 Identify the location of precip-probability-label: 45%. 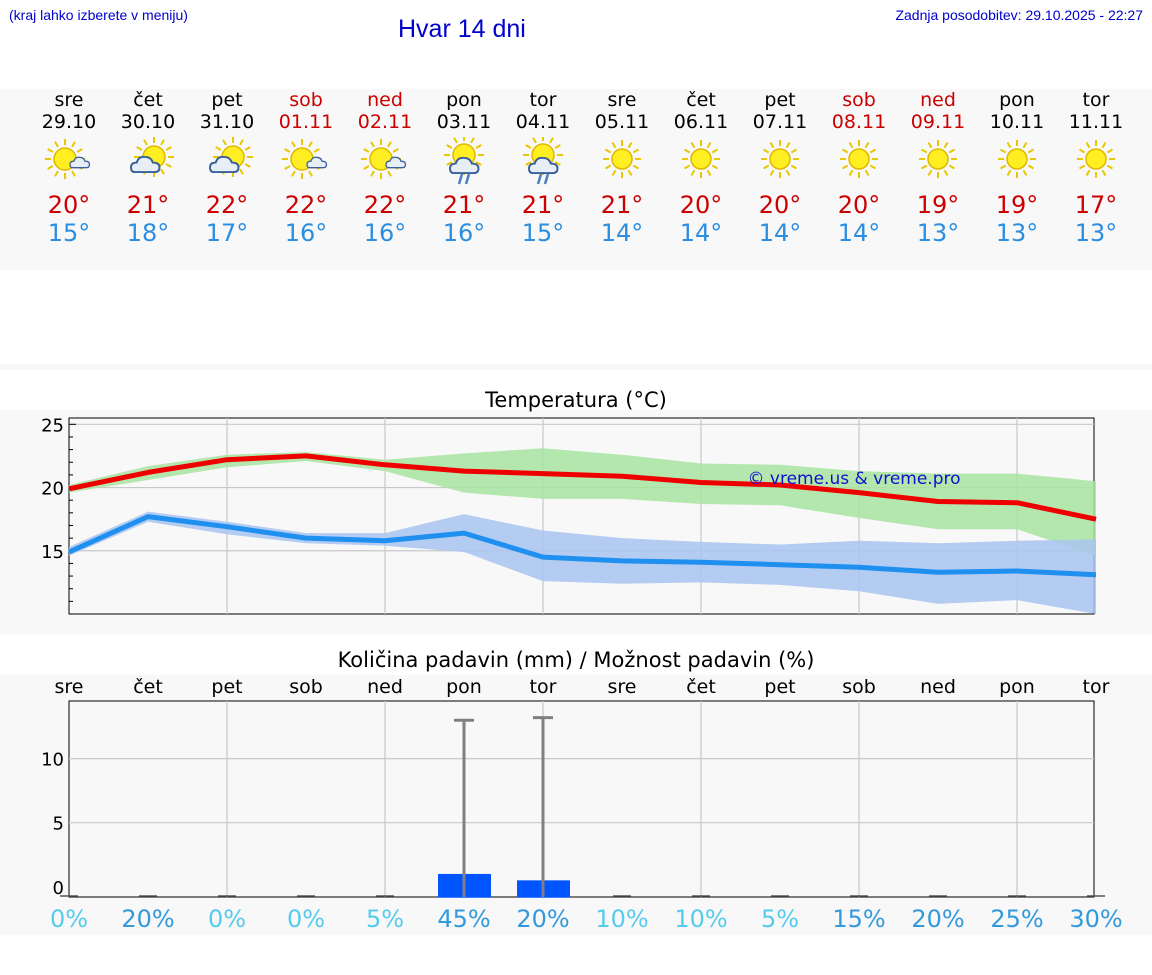
(463, 919).